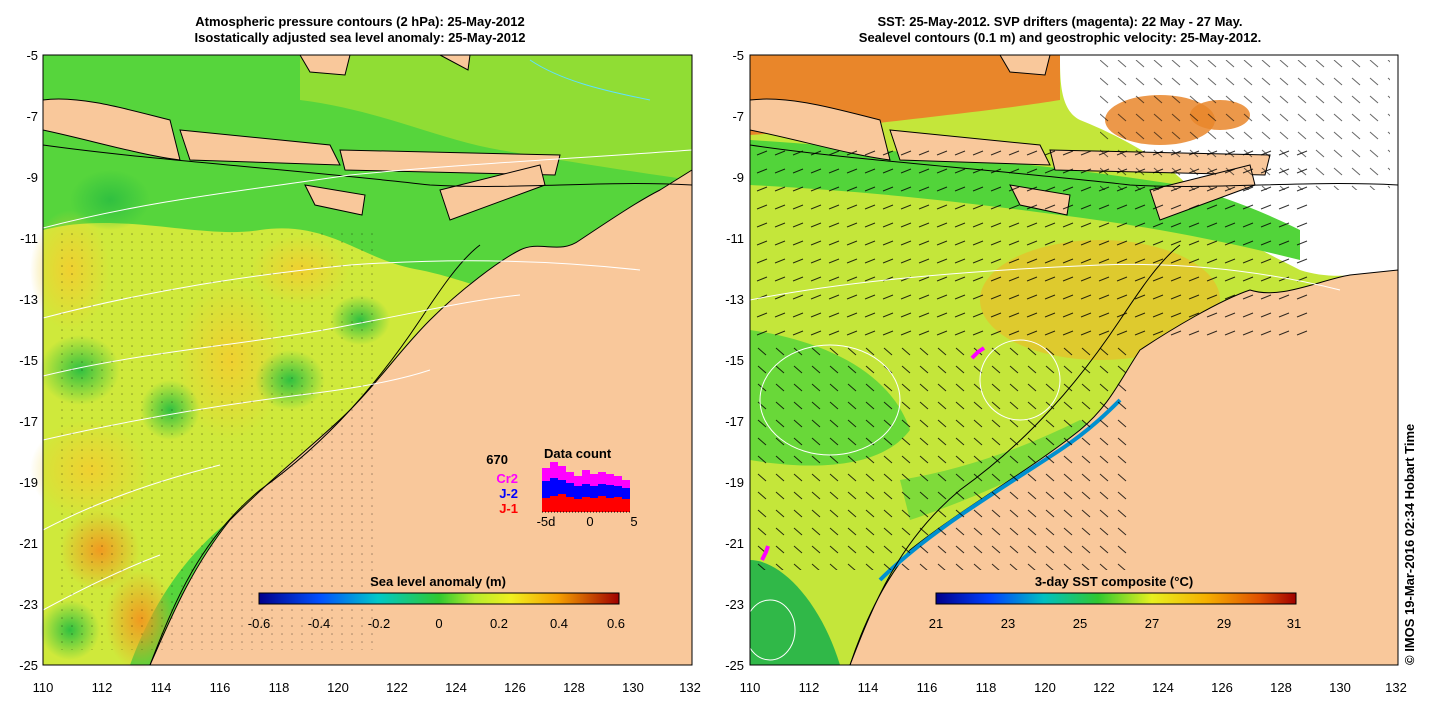 Image resolution: width=1440 pixels, height=710 pixels. I want to click on data-count-mission-j1: J-1, so click(508, 508).